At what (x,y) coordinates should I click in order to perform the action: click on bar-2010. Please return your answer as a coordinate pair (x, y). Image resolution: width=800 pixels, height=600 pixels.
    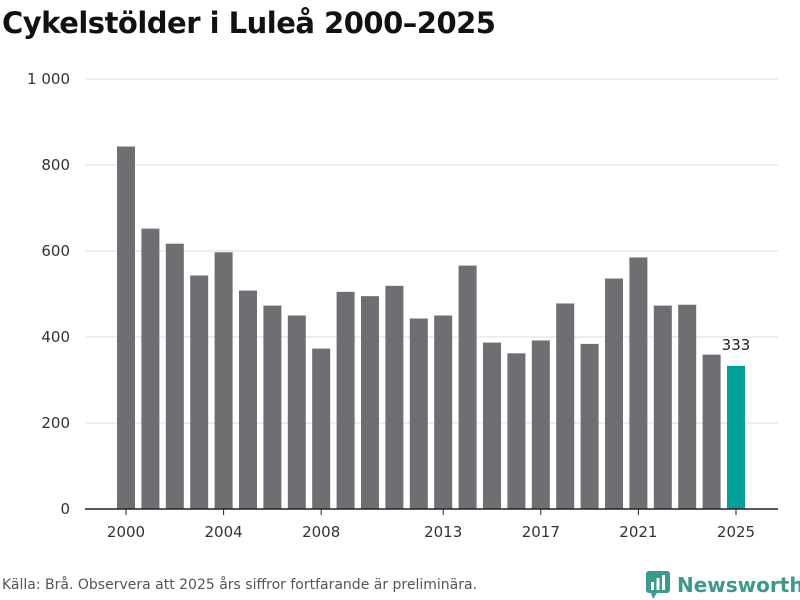
    Looking at the image, I should click on (370, 402).